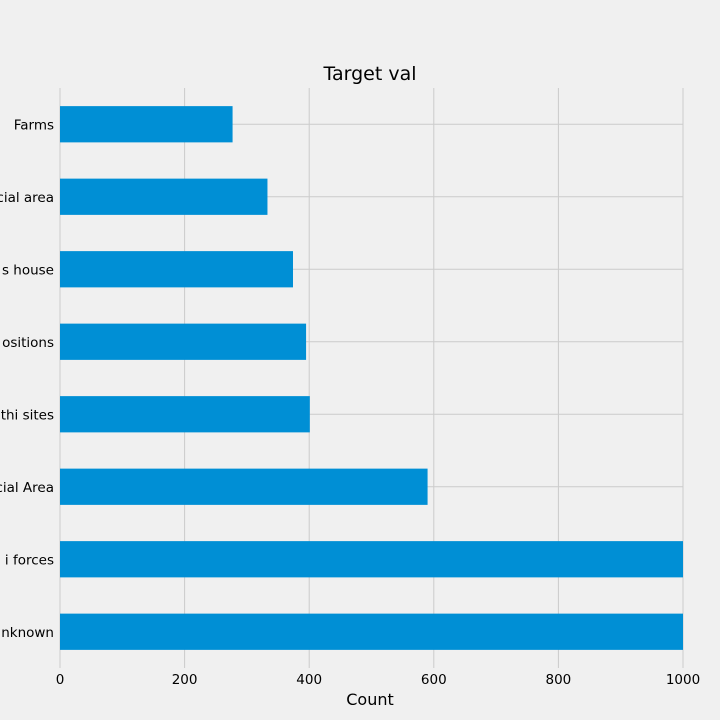 The height and width of the screenshot is (720, 720). Describe the element at coordinates (60, 680) in the screenshot. I see `x-tick-label: 0` at that location.